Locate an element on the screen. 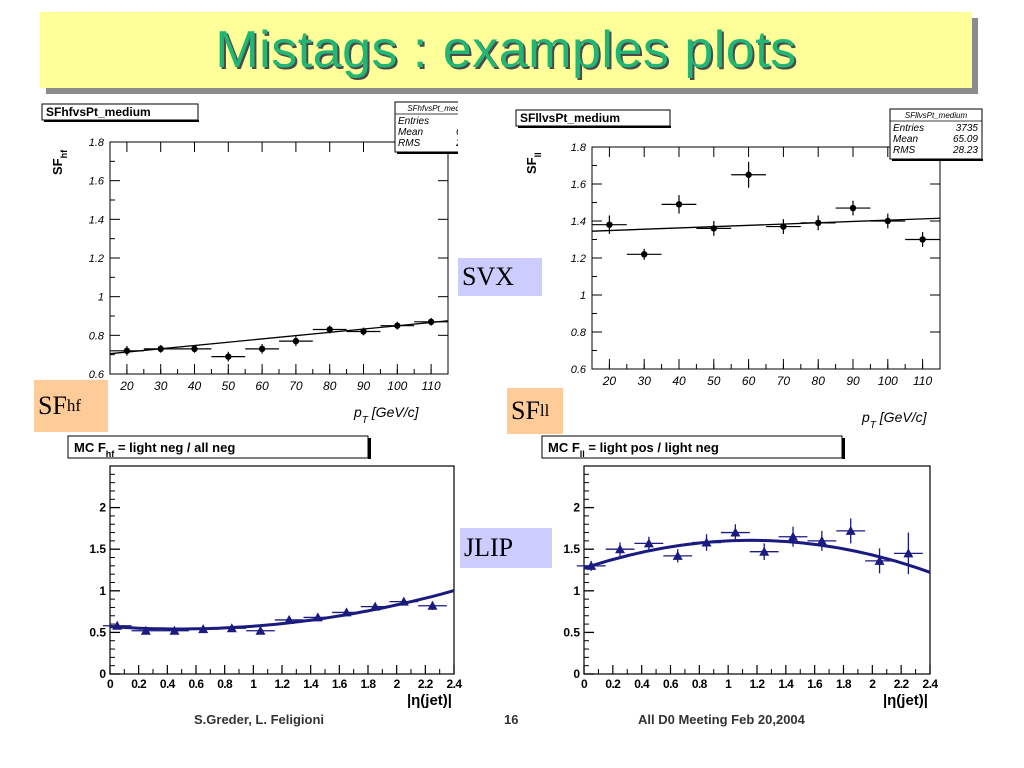 This screenshot has height=768, width=1024. footer-author: S.Greder, L. Feligioni is located at coordinates (259, 719).